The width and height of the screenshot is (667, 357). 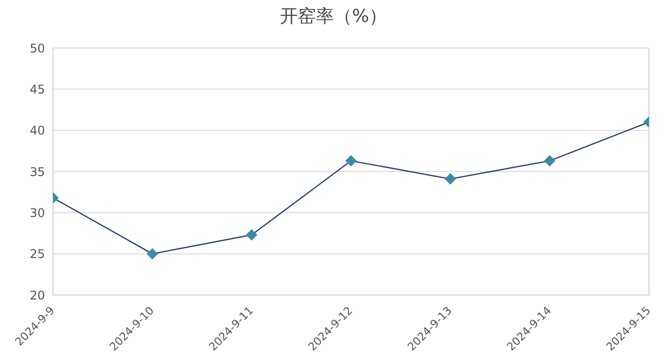 What do you see at coordinates (37, 295) in the screenshot?
I see `y-tick-label: 20` at bounding box center [37, 295].